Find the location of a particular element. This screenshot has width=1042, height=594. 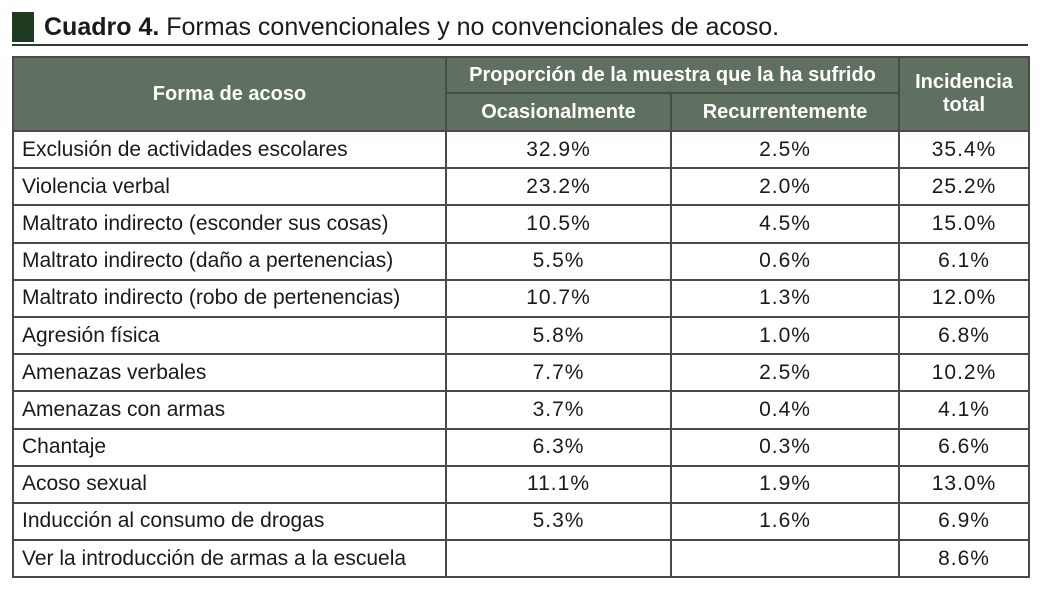

row-recurrent-cell is located at coordinates (785, 559).